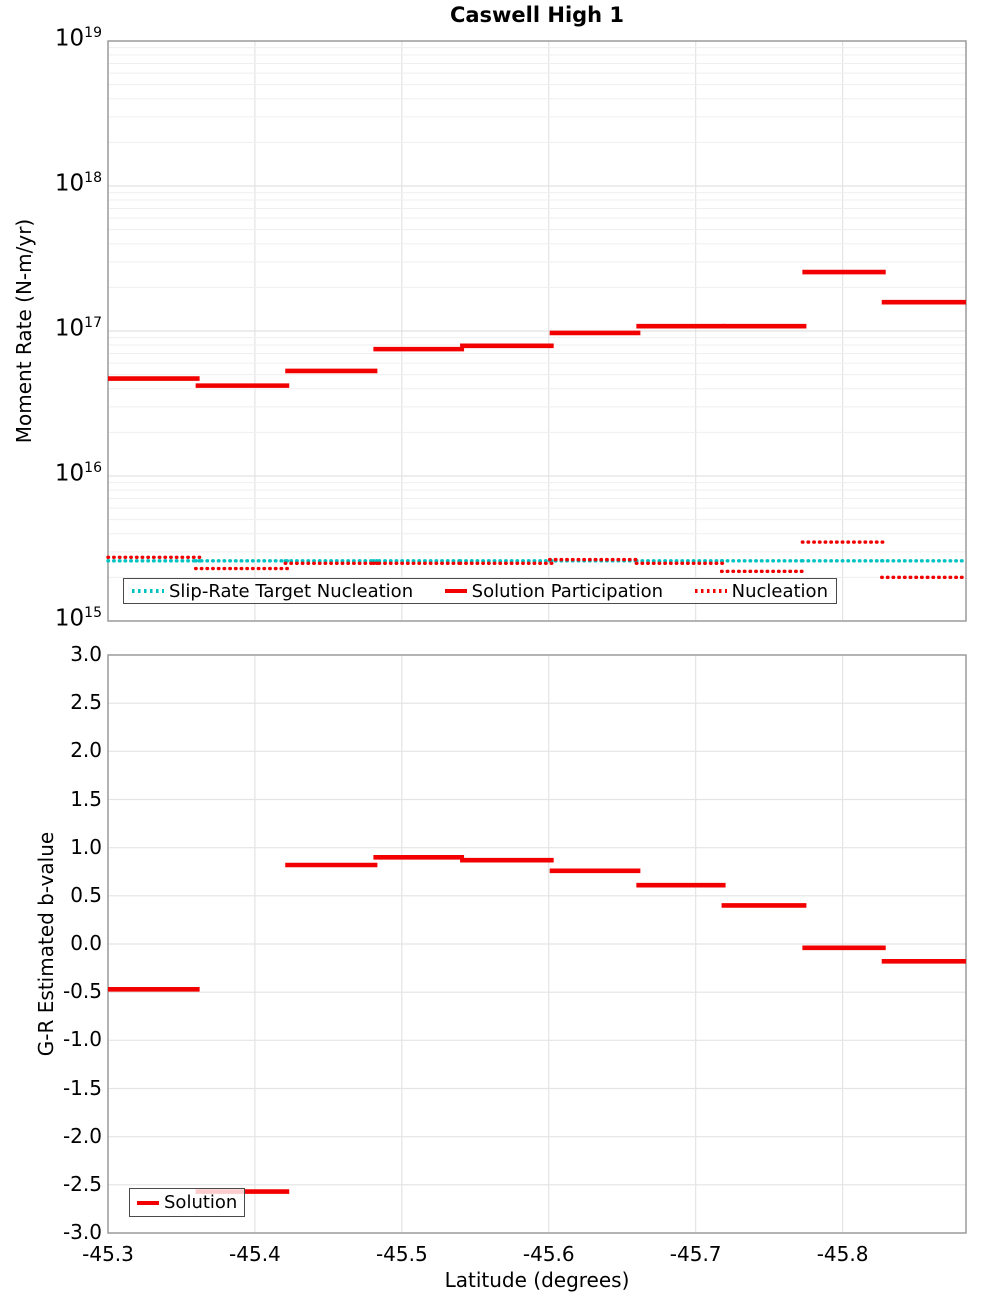  I want to click on y-tick-label: 0.0, so click(86, 943).